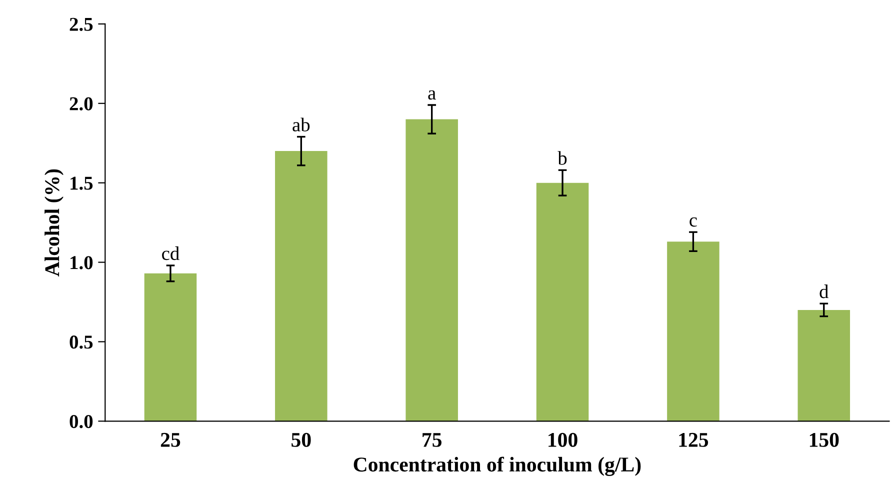 The width and height of the screenshot is (891, 499). Describe the element at coordinates (301, 125) in the screenshot. I see `annotation: ab` at that location.